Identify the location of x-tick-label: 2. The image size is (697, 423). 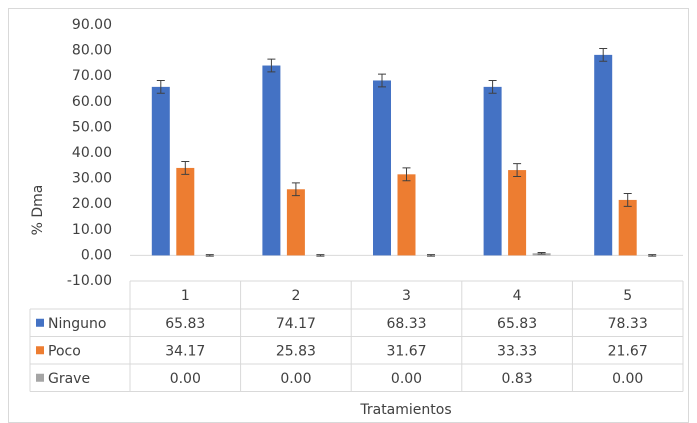
(295, 296).